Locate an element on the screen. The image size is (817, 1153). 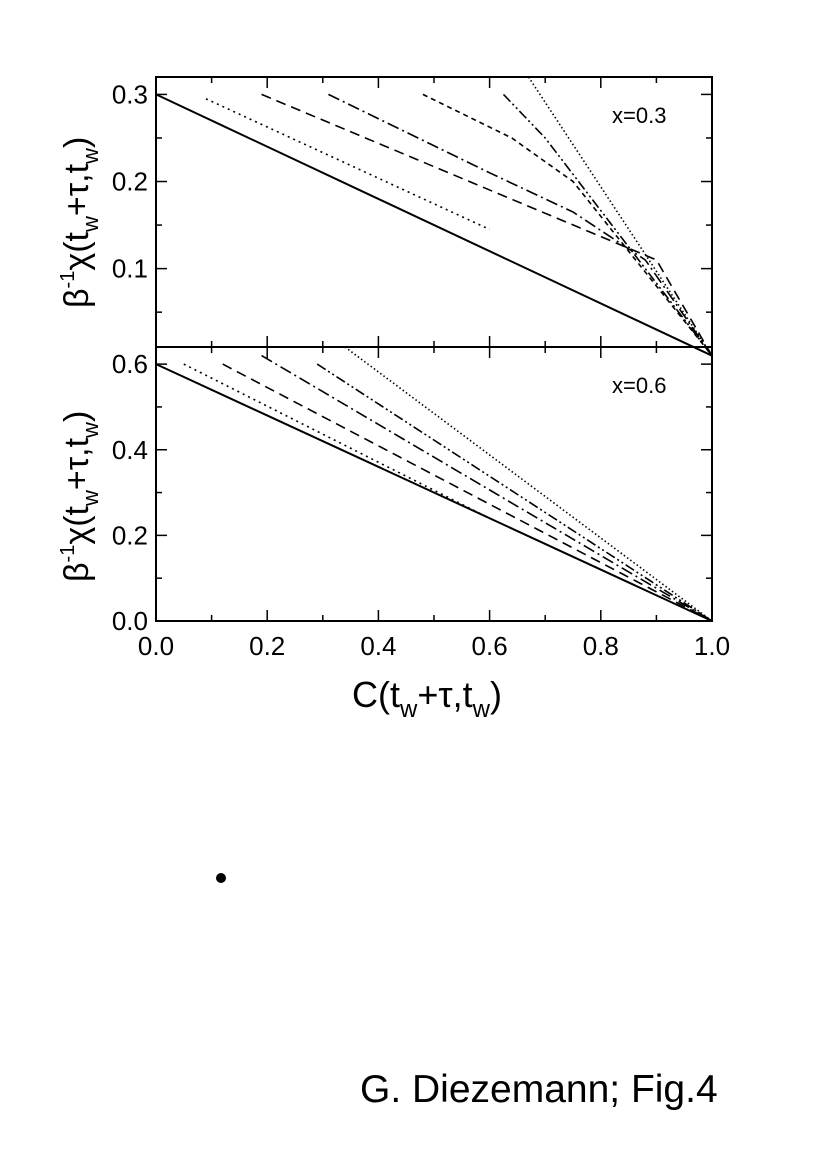
figure-caption: G. Diezemann; Fig.4 is located at coordinates (539, 1089).